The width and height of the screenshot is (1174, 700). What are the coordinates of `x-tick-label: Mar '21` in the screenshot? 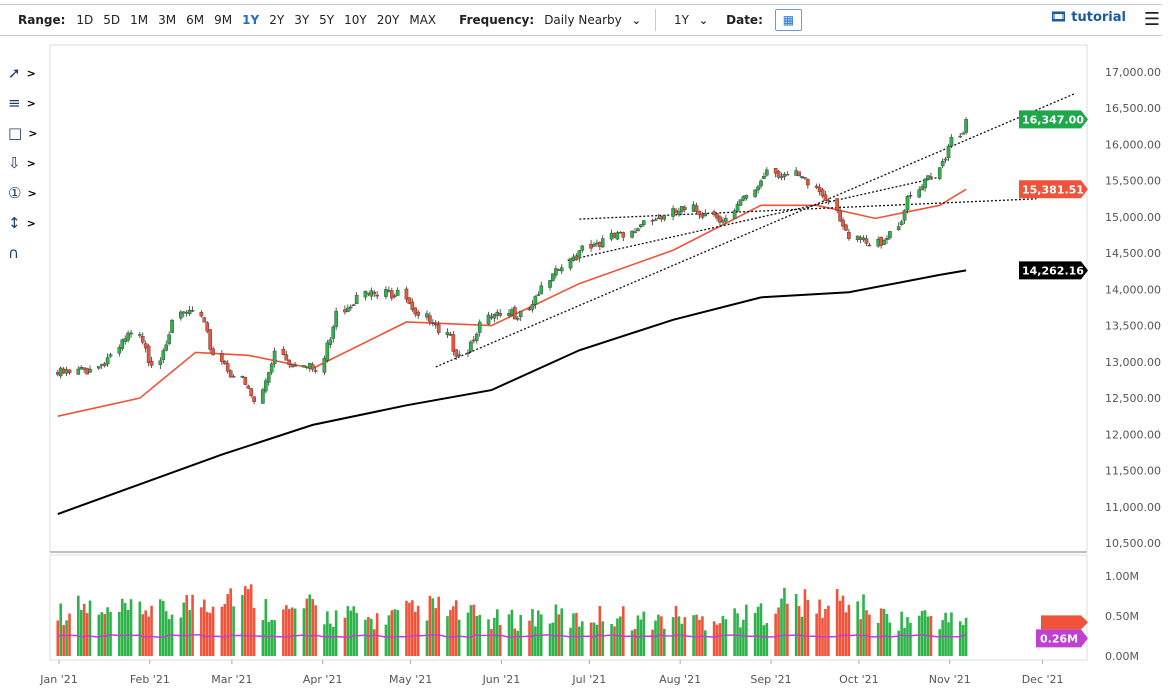 It's located at (231, 679).